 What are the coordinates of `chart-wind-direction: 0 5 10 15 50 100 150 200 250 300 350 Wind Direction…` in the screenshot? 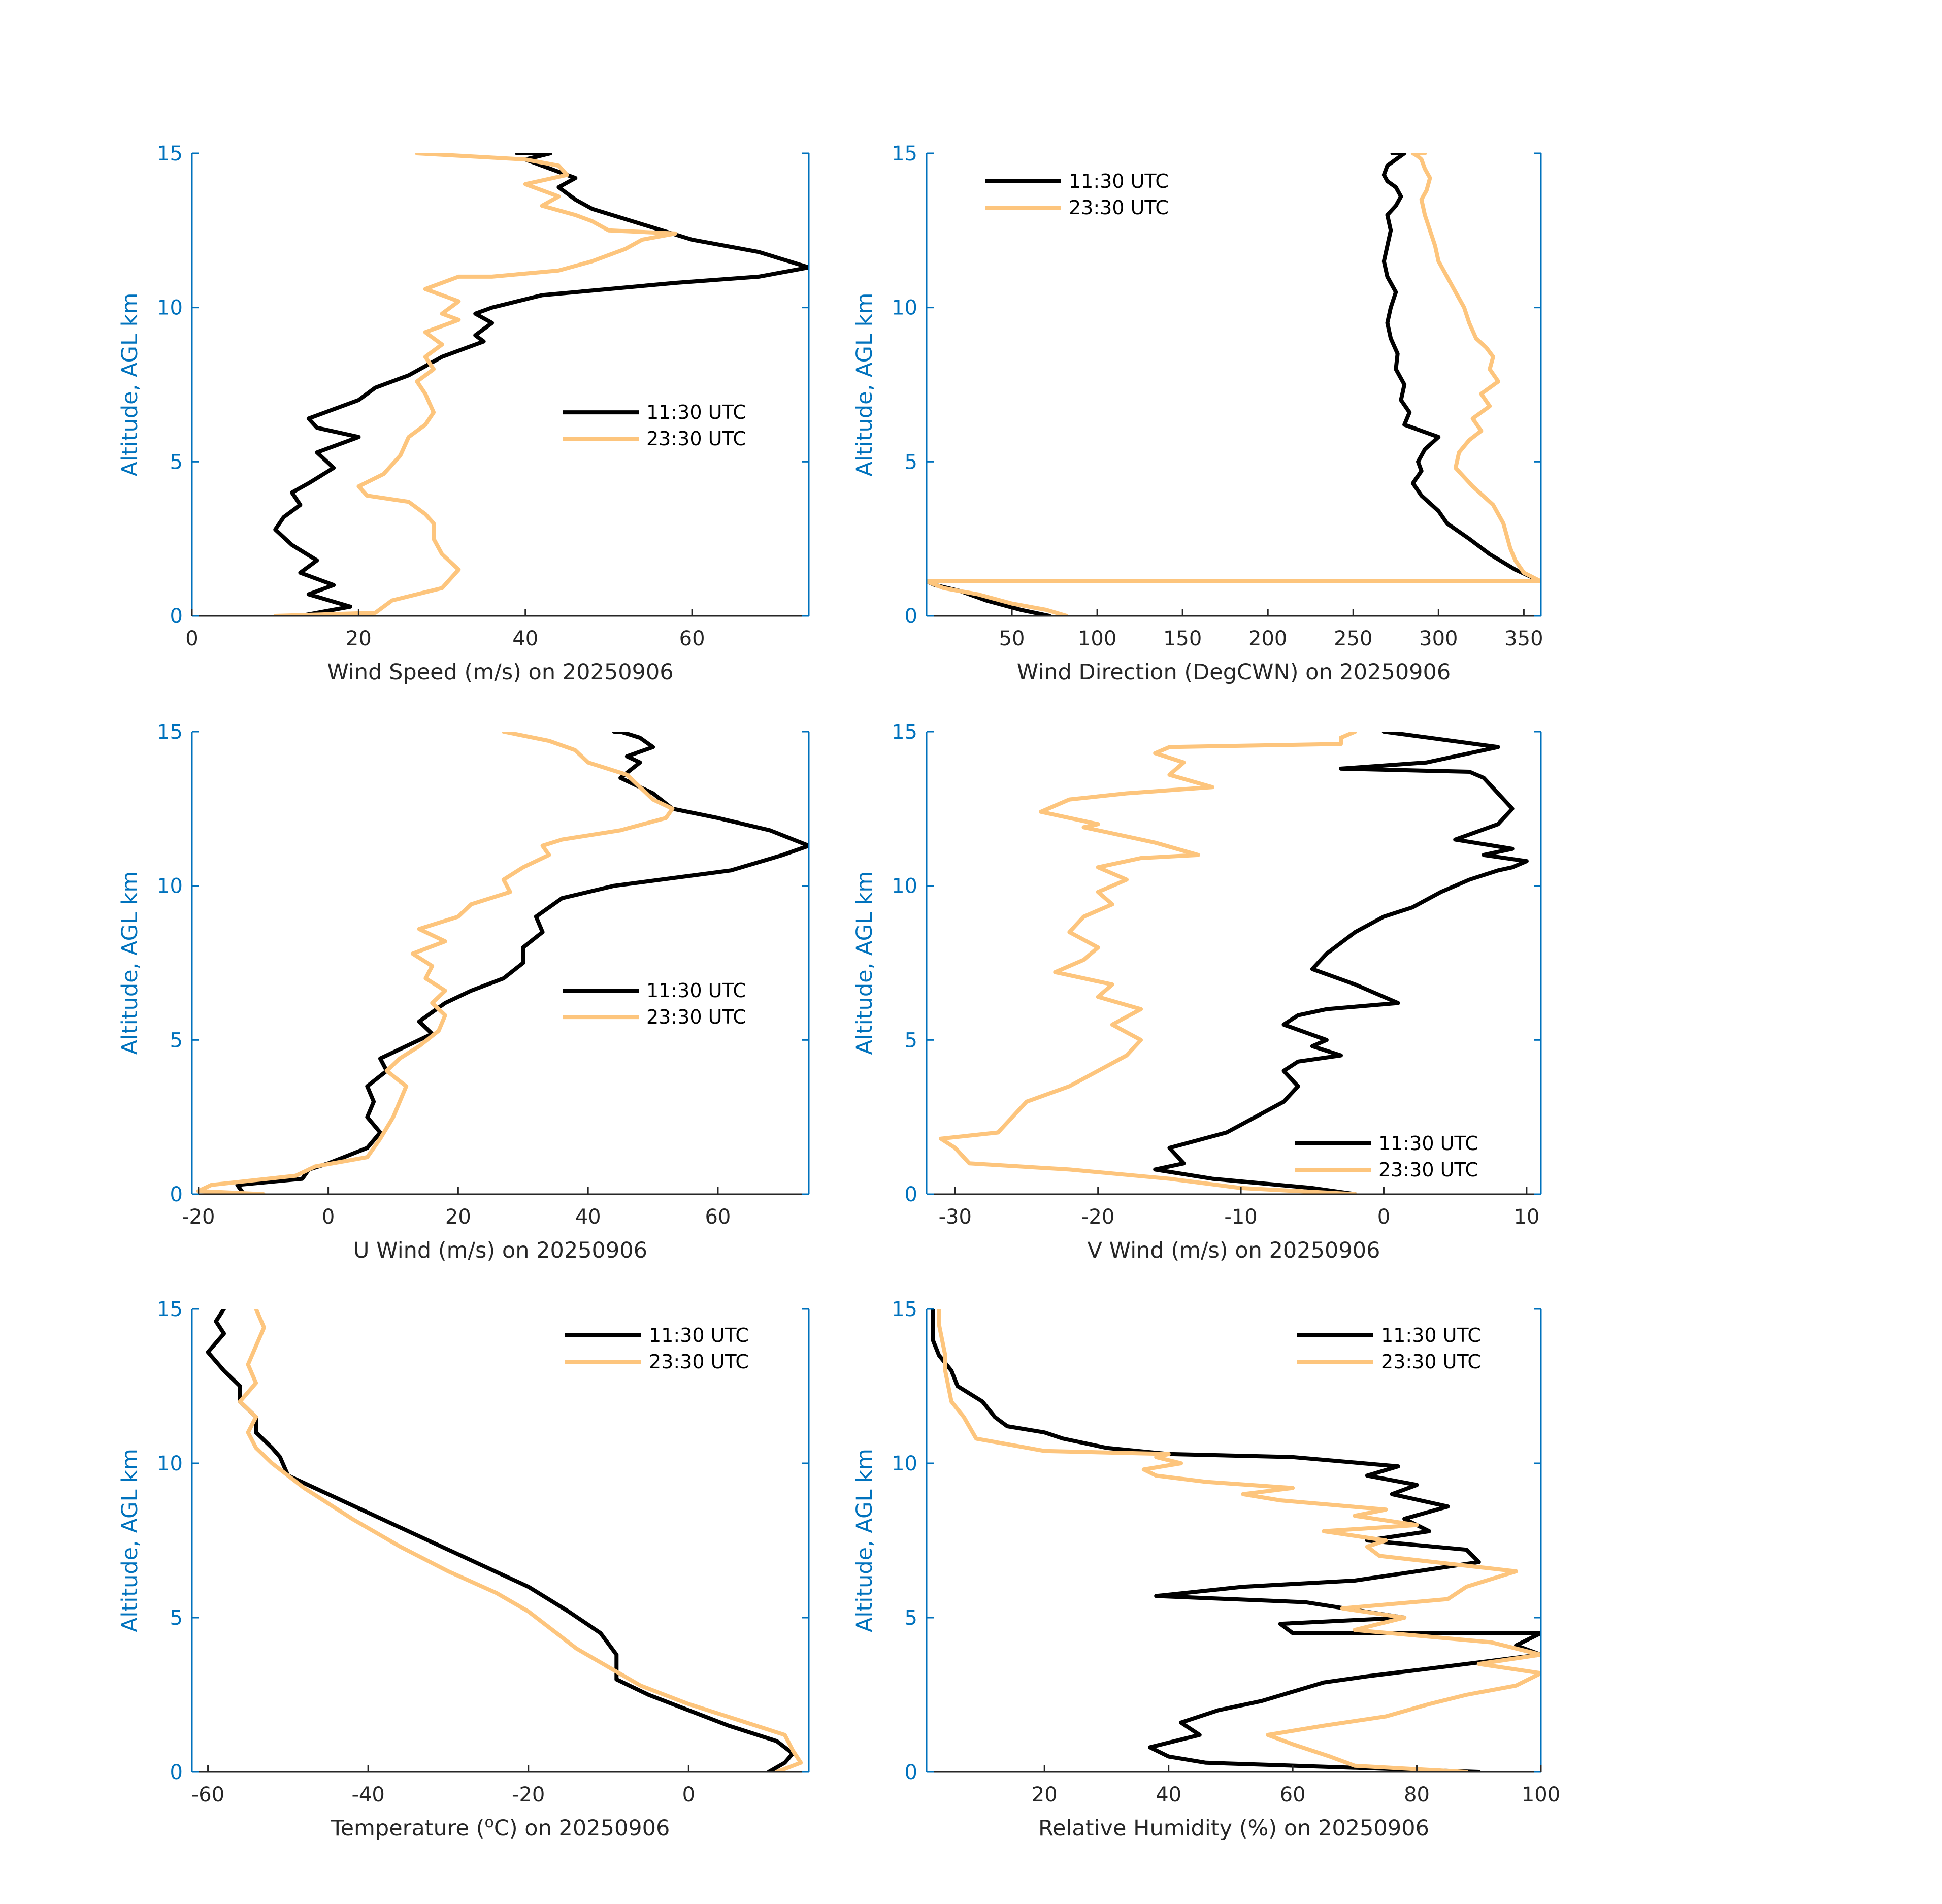 It's located at (1197, 414).